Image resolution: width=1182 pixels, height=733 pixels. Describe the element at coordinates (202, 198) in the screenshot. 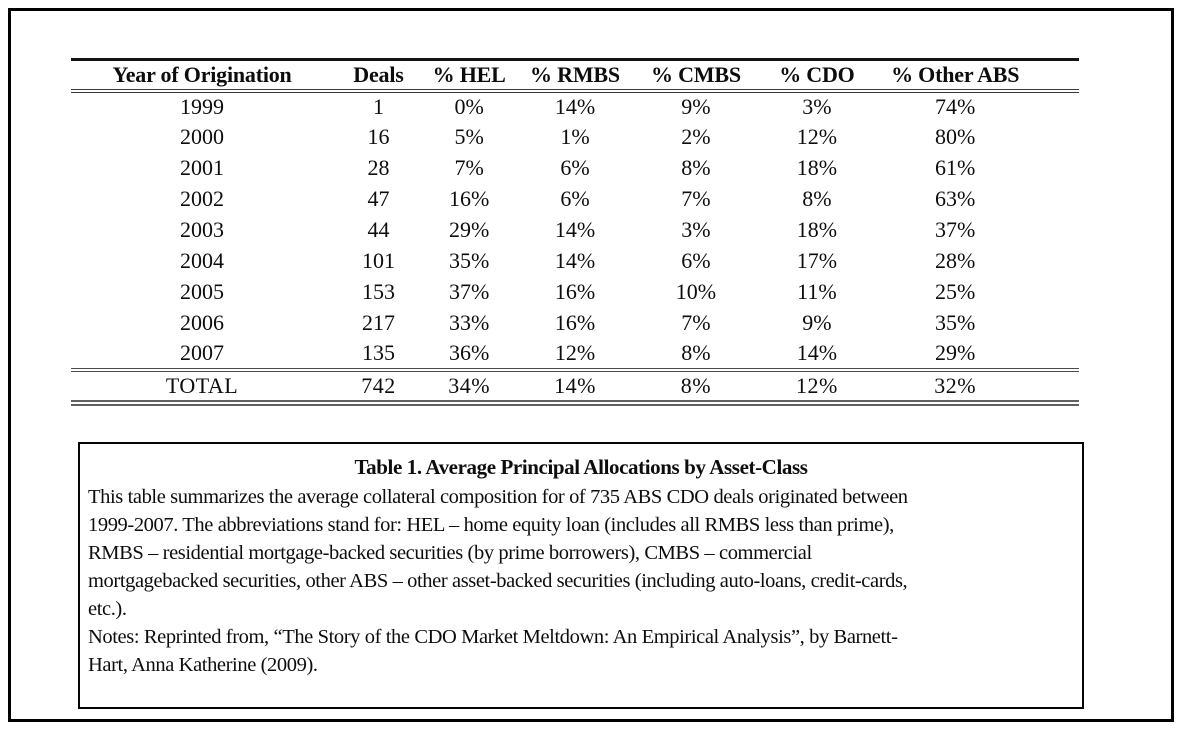

I see `table-cell: 2002` at that location.